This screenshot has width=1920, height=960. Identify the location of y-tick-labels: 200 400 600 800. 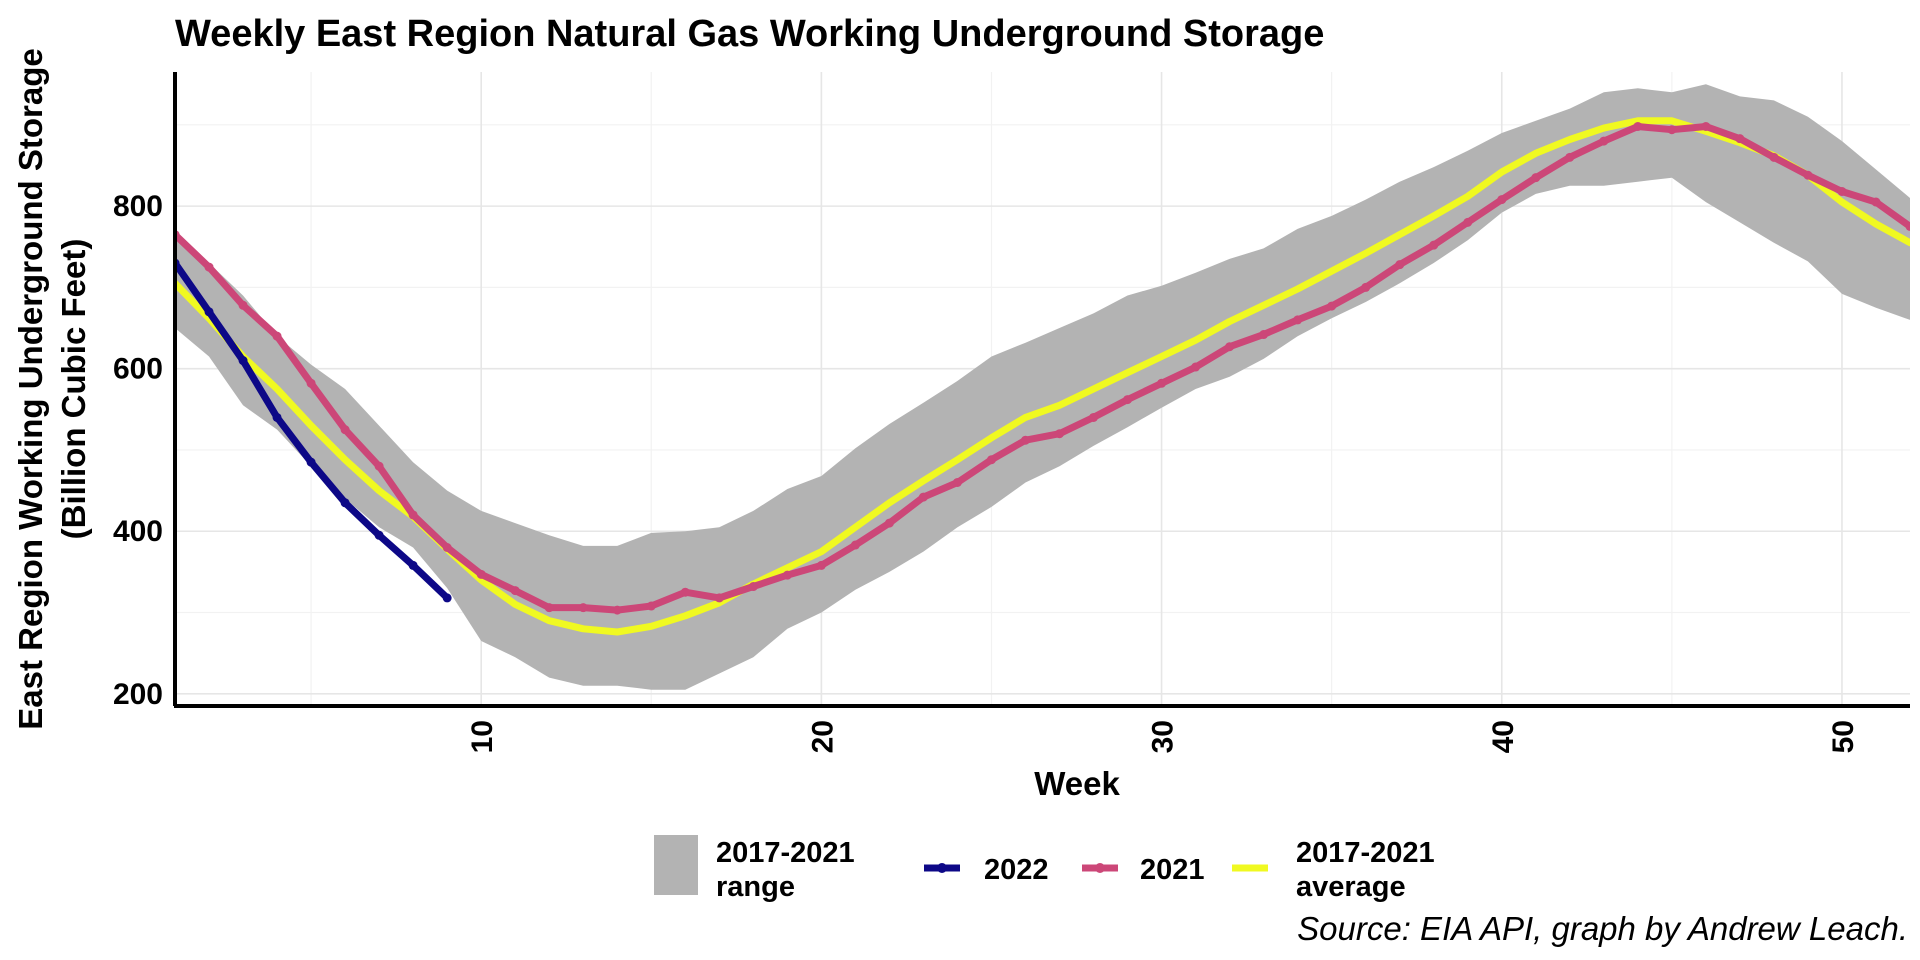
(138, 450).